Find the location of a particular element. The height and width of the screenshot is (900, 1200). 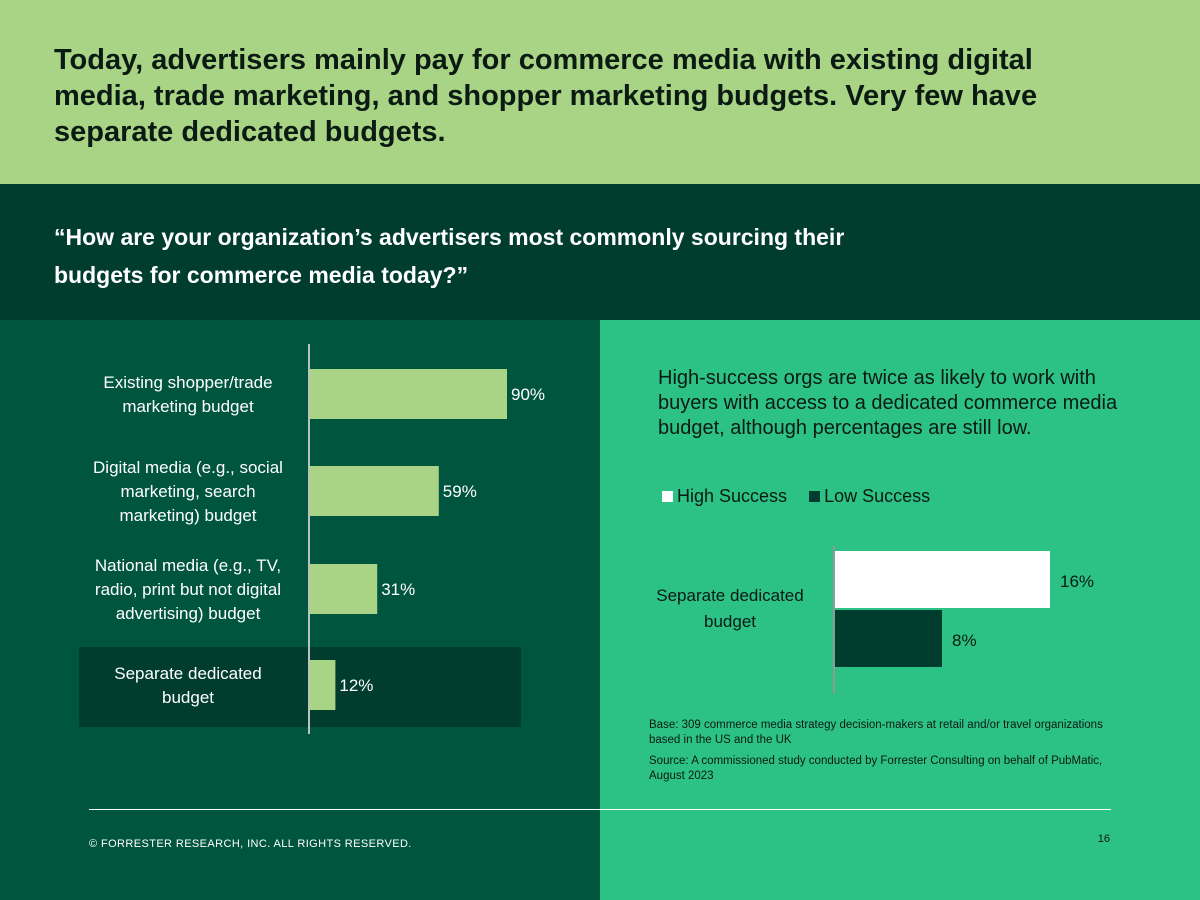

category-label-line: Digital media (e.g., social is located at coordinates (188, 467).